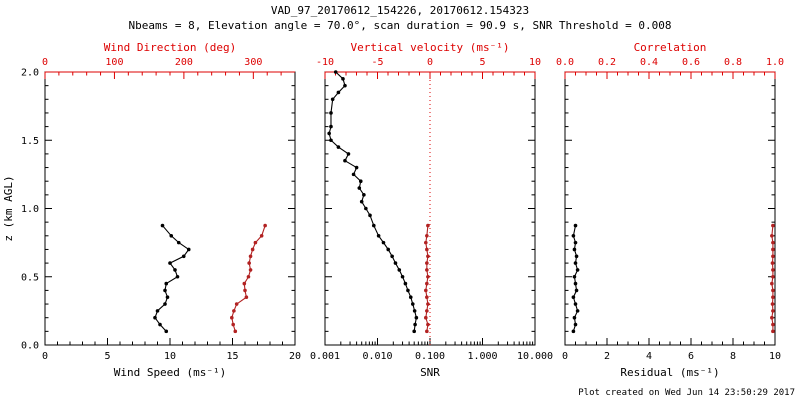 The height and width of the screenshot is (400, 800). Describe the element at coordinates (8, 208) in the screenshot. I see `svg-text: z (km AGL)` at that location.